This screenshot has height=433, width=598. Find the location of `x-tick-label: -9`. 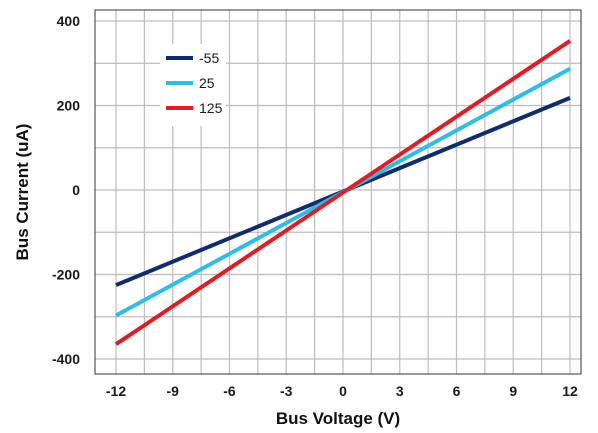

x-tick-label: -9 is located at coordinates (173, 391).